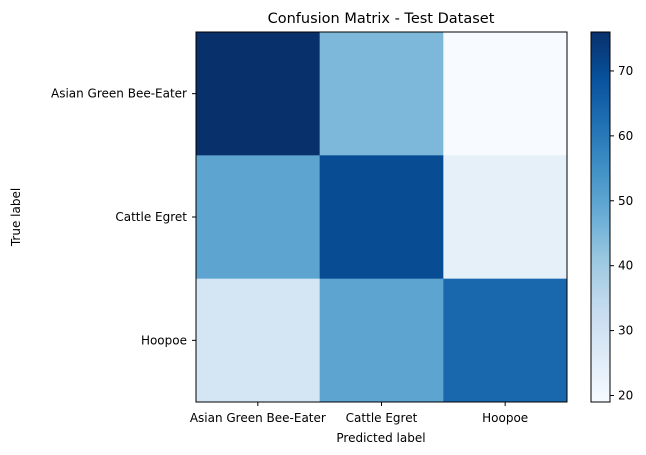 The image size is (646, 455). I want to click on x-axis-ticks: Asian Green Bee-Eater Cattle Egret Hoopoe, so click(359, 413).